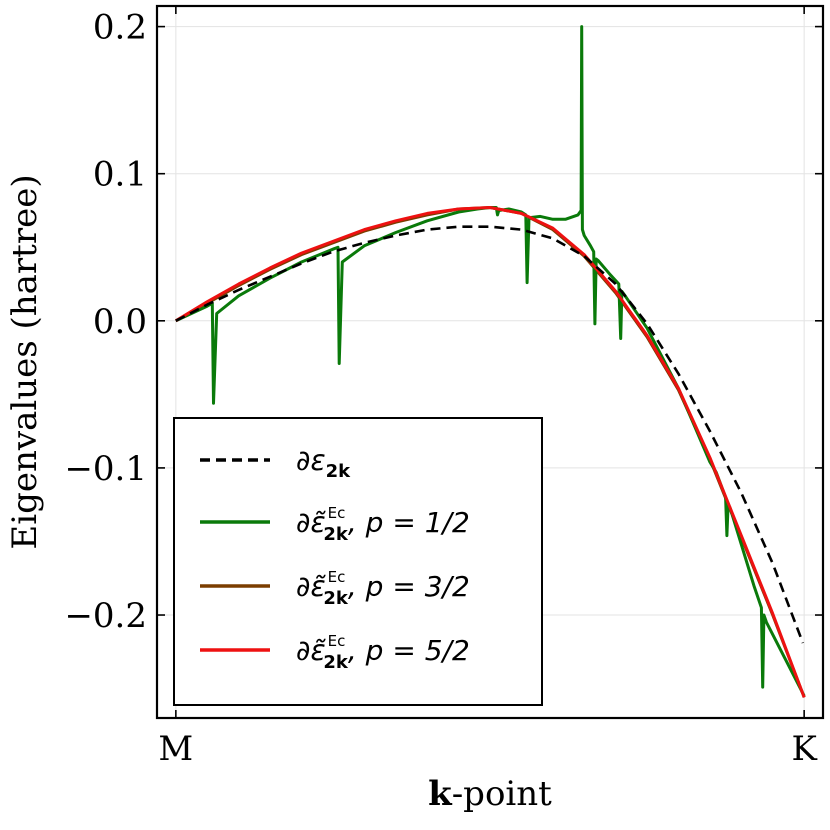  Describe the element at coordinates (502, 794) in the screenshot. I see `x-axis-title-rest: -point` at that location.